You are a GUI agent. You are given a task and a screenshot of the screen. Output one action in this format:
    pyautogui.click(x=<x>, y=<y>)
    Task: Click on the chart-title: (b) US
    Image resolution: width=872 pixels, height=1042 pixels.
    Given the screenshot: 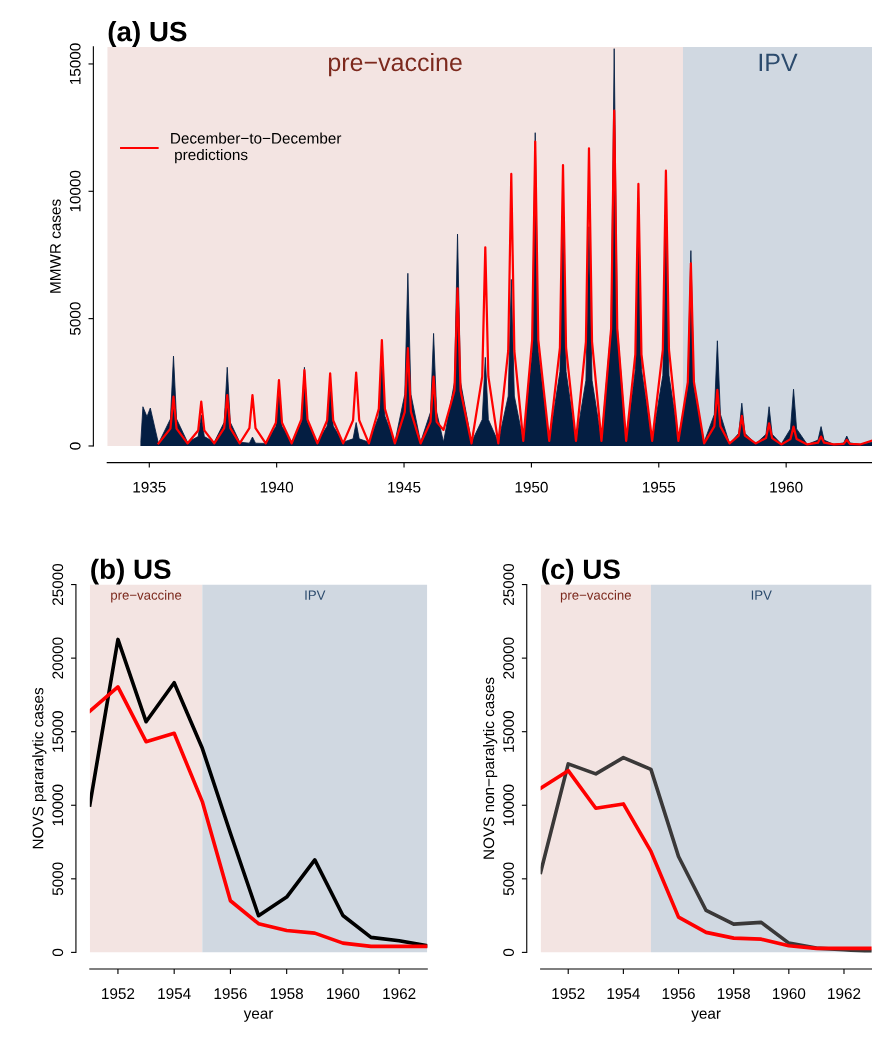 What is the action you would take?
    pyautogui.click(x=131, y=571)
    